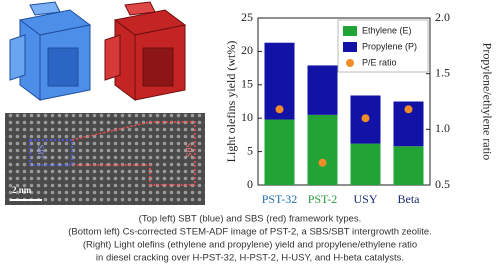 This screenshot has height=280, width=500. I want to click on y2-axis-label: Propylene/ethylene ratio, so click(487, 102).